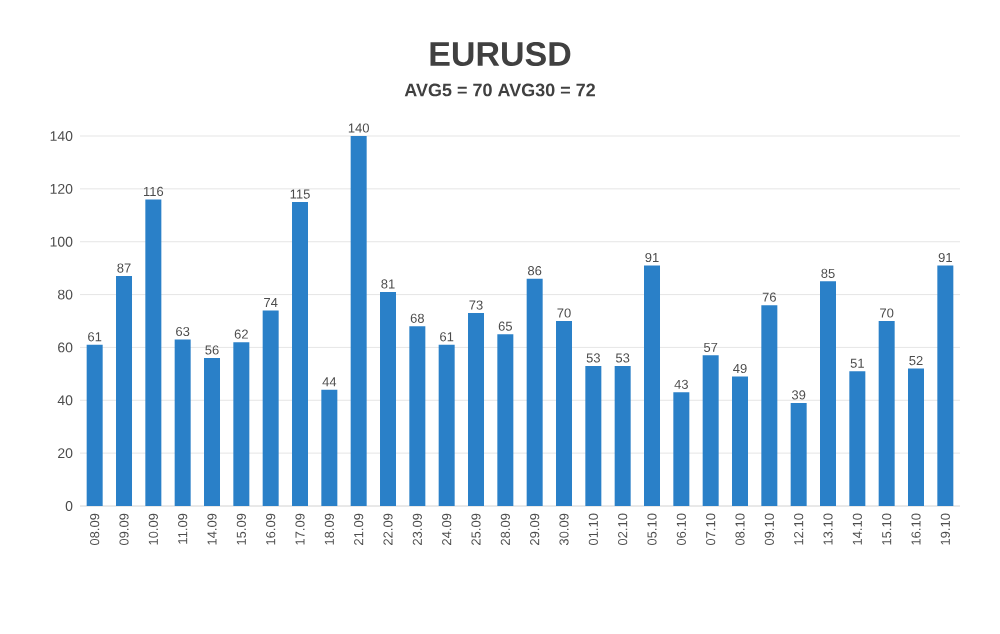  Describe the element at coordinates (499, 90) in the screenshot. I see `chart-subtitle: AVG5 = 70 AVG30 = 72` at that location.